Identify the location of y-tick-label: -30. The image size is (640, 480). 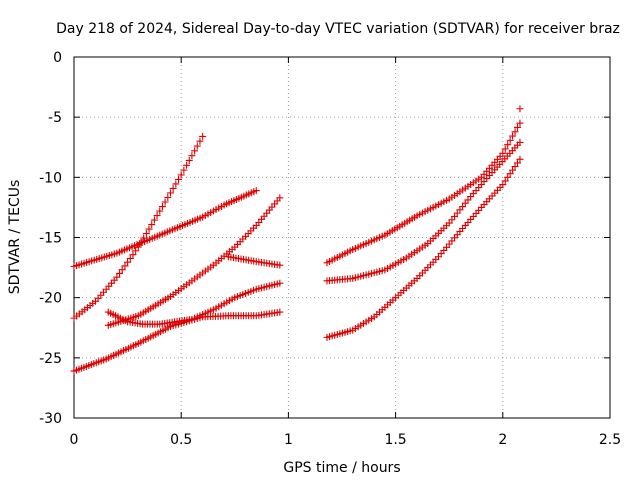
(50, 419).